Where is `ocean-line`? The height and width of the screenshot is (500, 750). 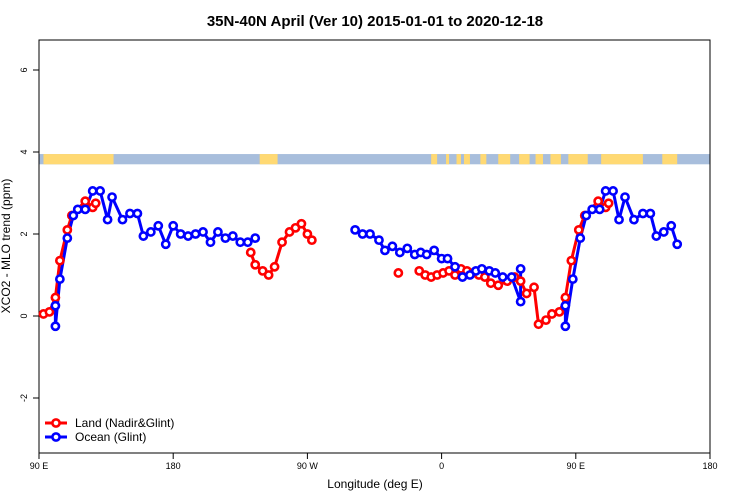
ocean-line is located at coordinates (621, 258).